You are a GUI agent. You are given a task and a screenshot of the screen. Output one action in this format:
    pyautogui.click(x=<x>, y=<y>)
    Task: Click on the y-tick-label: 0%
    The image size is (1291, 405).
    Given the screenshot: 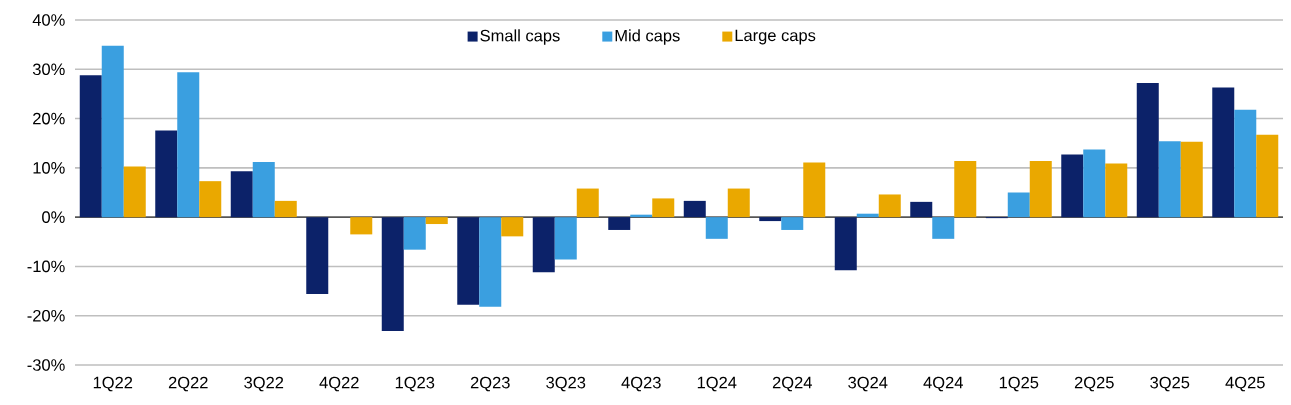 What is the action you would take?
    pyautogui.click(x=53, y=217)
    